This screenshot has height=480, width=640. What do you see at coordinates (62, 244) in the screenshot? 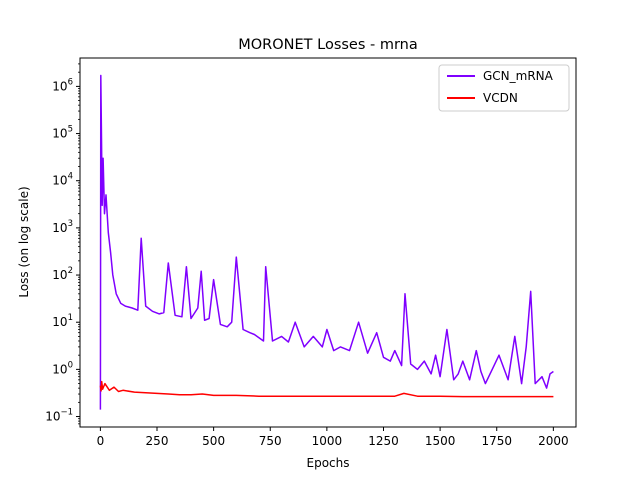
I see `y-axis-ticks: 10⁻¹ 10⁰ 10¹ 10² 10³ 10⁴ 10⁵ 10⁶` at bounding box center [62, 244].